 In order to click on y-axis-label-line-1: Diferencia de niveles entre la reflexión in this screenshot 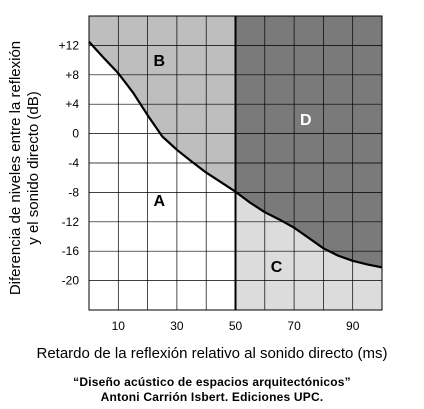, I will do `click(15, 168)`.